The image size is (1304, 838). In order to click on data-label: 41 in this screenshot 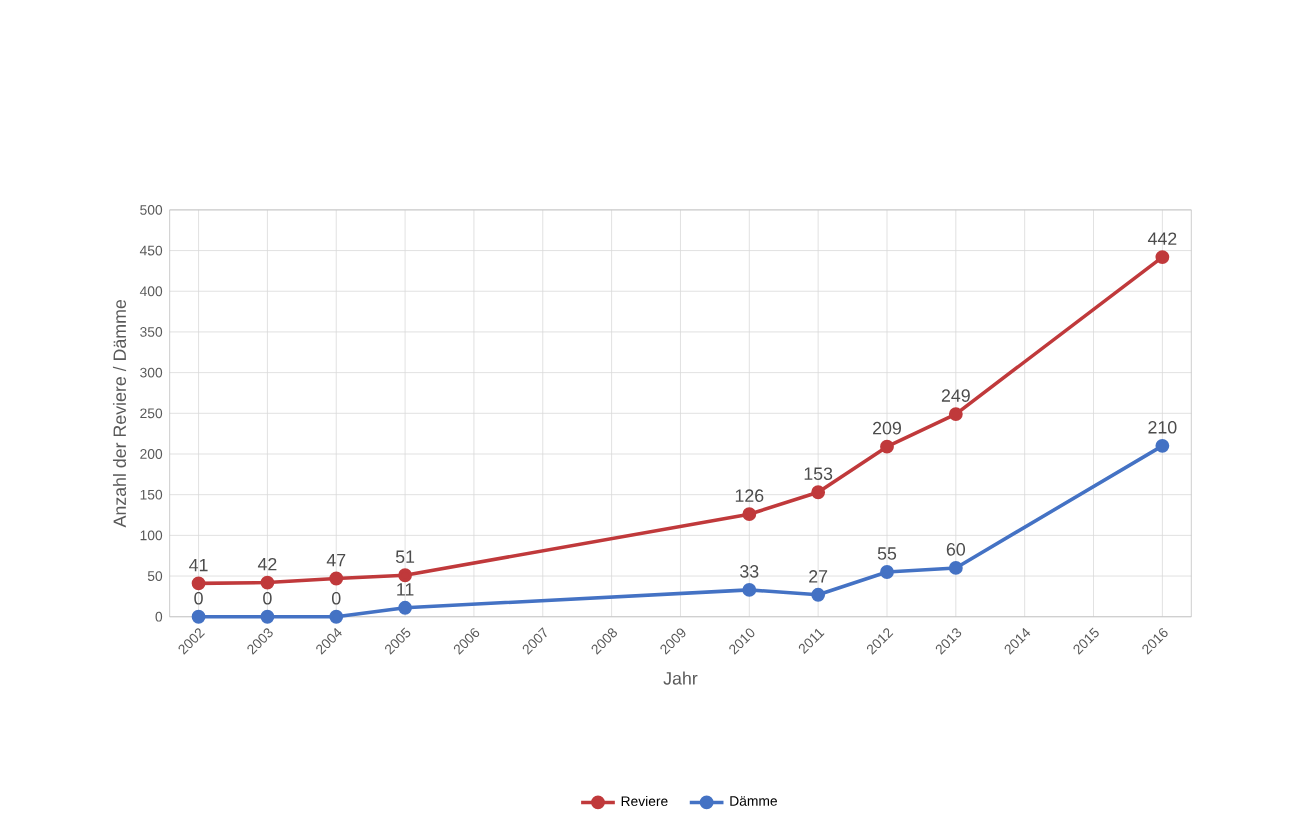, I will do `click(198, 564)`.